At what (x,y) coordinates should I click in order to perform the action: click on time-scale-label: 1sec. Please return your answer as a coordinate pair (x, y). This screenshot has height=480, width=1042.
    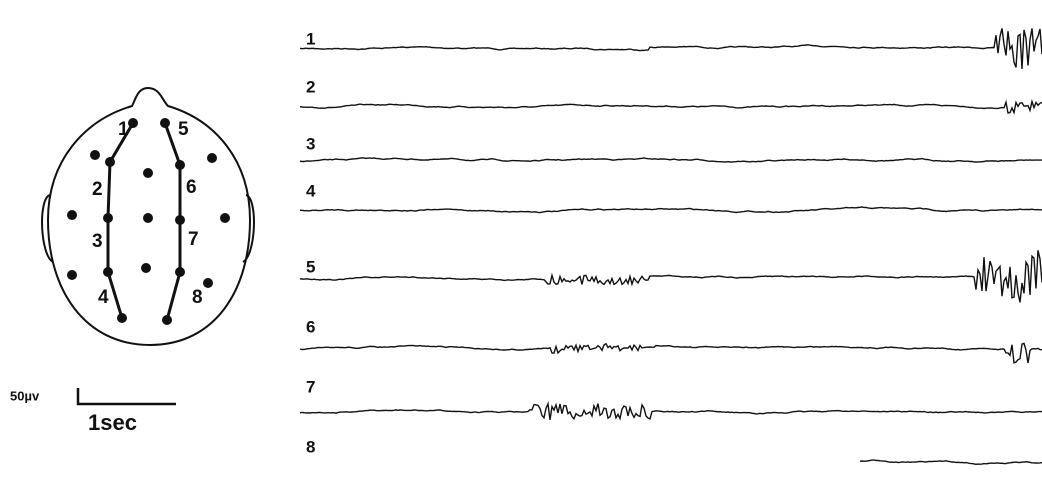
    Looking at the image, I should click on (112, 422).